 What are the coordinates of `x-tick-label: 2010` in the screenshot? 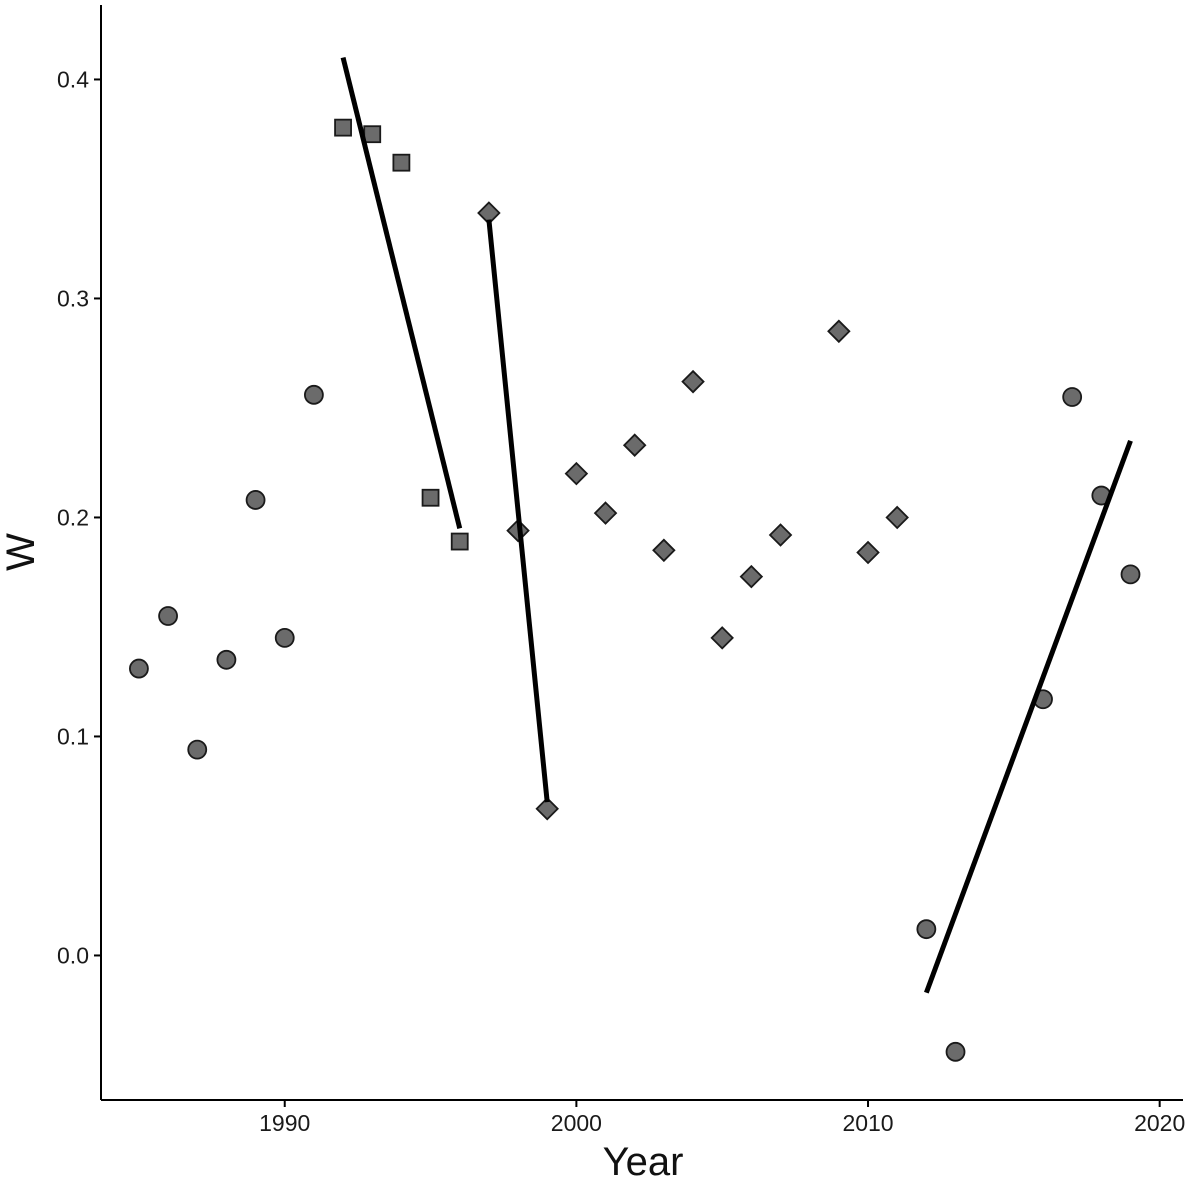 It's located at (867, 1123).